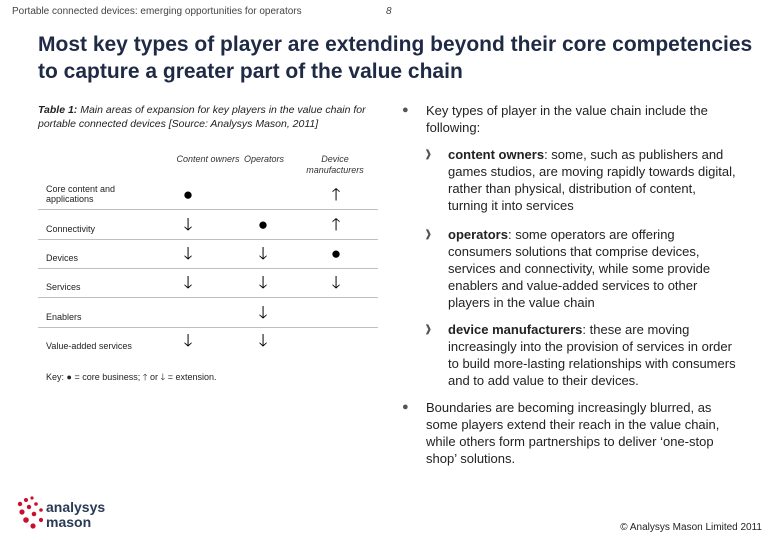 Image resolution: width=780 pixels, height=540 pixels. What do you see at coordinates (208, 314) in the screenshot?
I see `table-row: Enablers 🡓` at bounding box center [208, 314].